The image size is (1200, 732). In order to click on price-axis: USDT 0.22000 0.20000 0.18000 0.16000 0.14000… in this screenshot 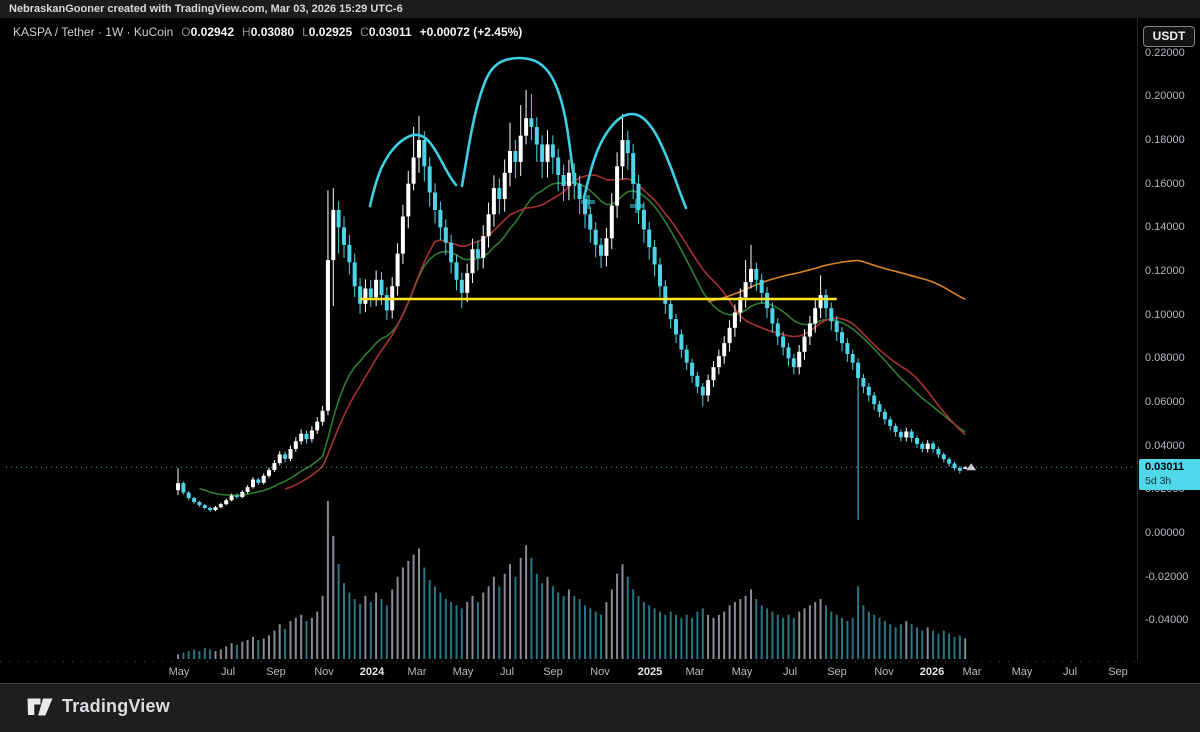, I will do `click(1168, 339)`.